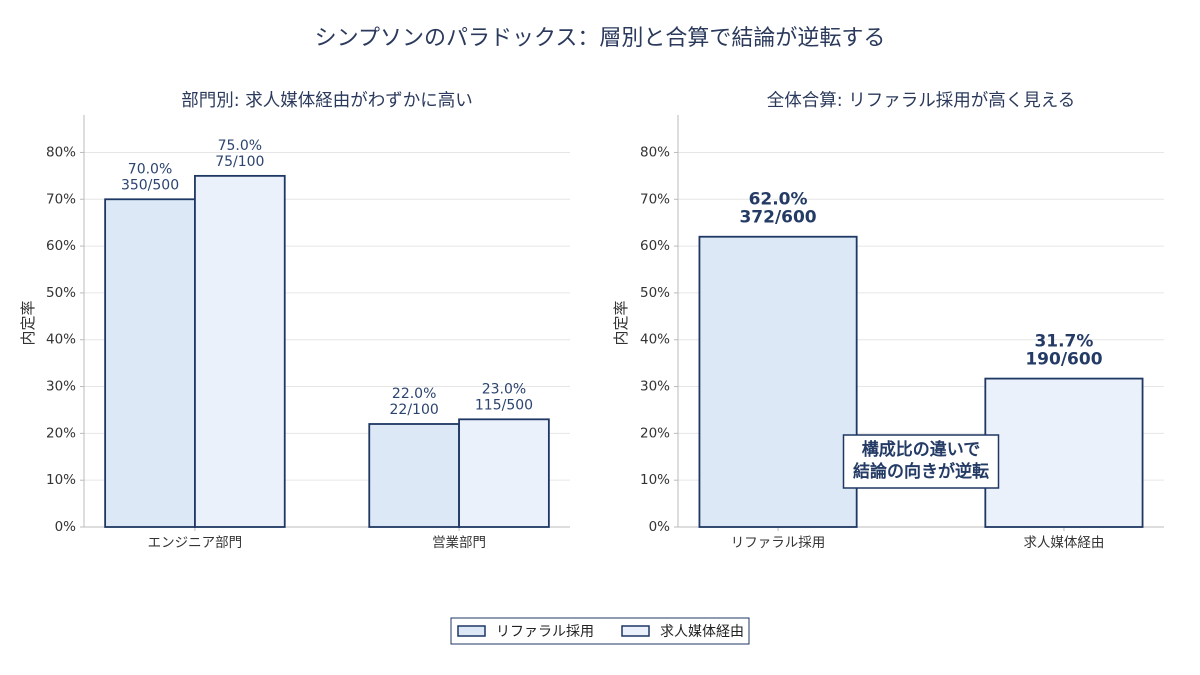 The image size is (1200, 675). Describe the element at coordinates (1063, 543) in the screenshot. I see `x-tick-label-job-board: 求人媒体経由` at that location.